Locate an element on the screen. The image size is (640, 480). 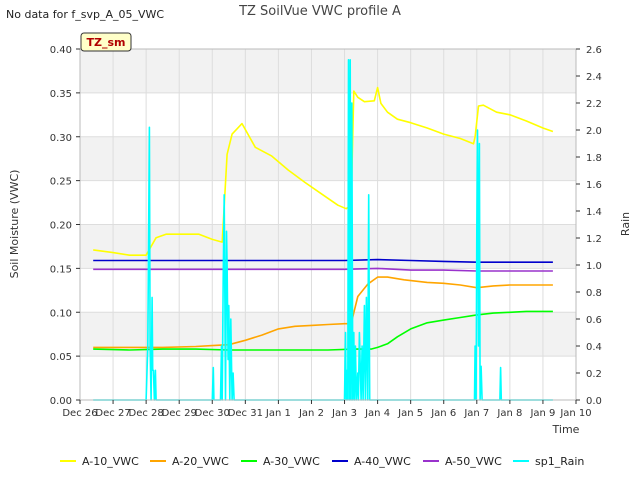
series-line-A-40_VWC is located at coordinates (323, 261).